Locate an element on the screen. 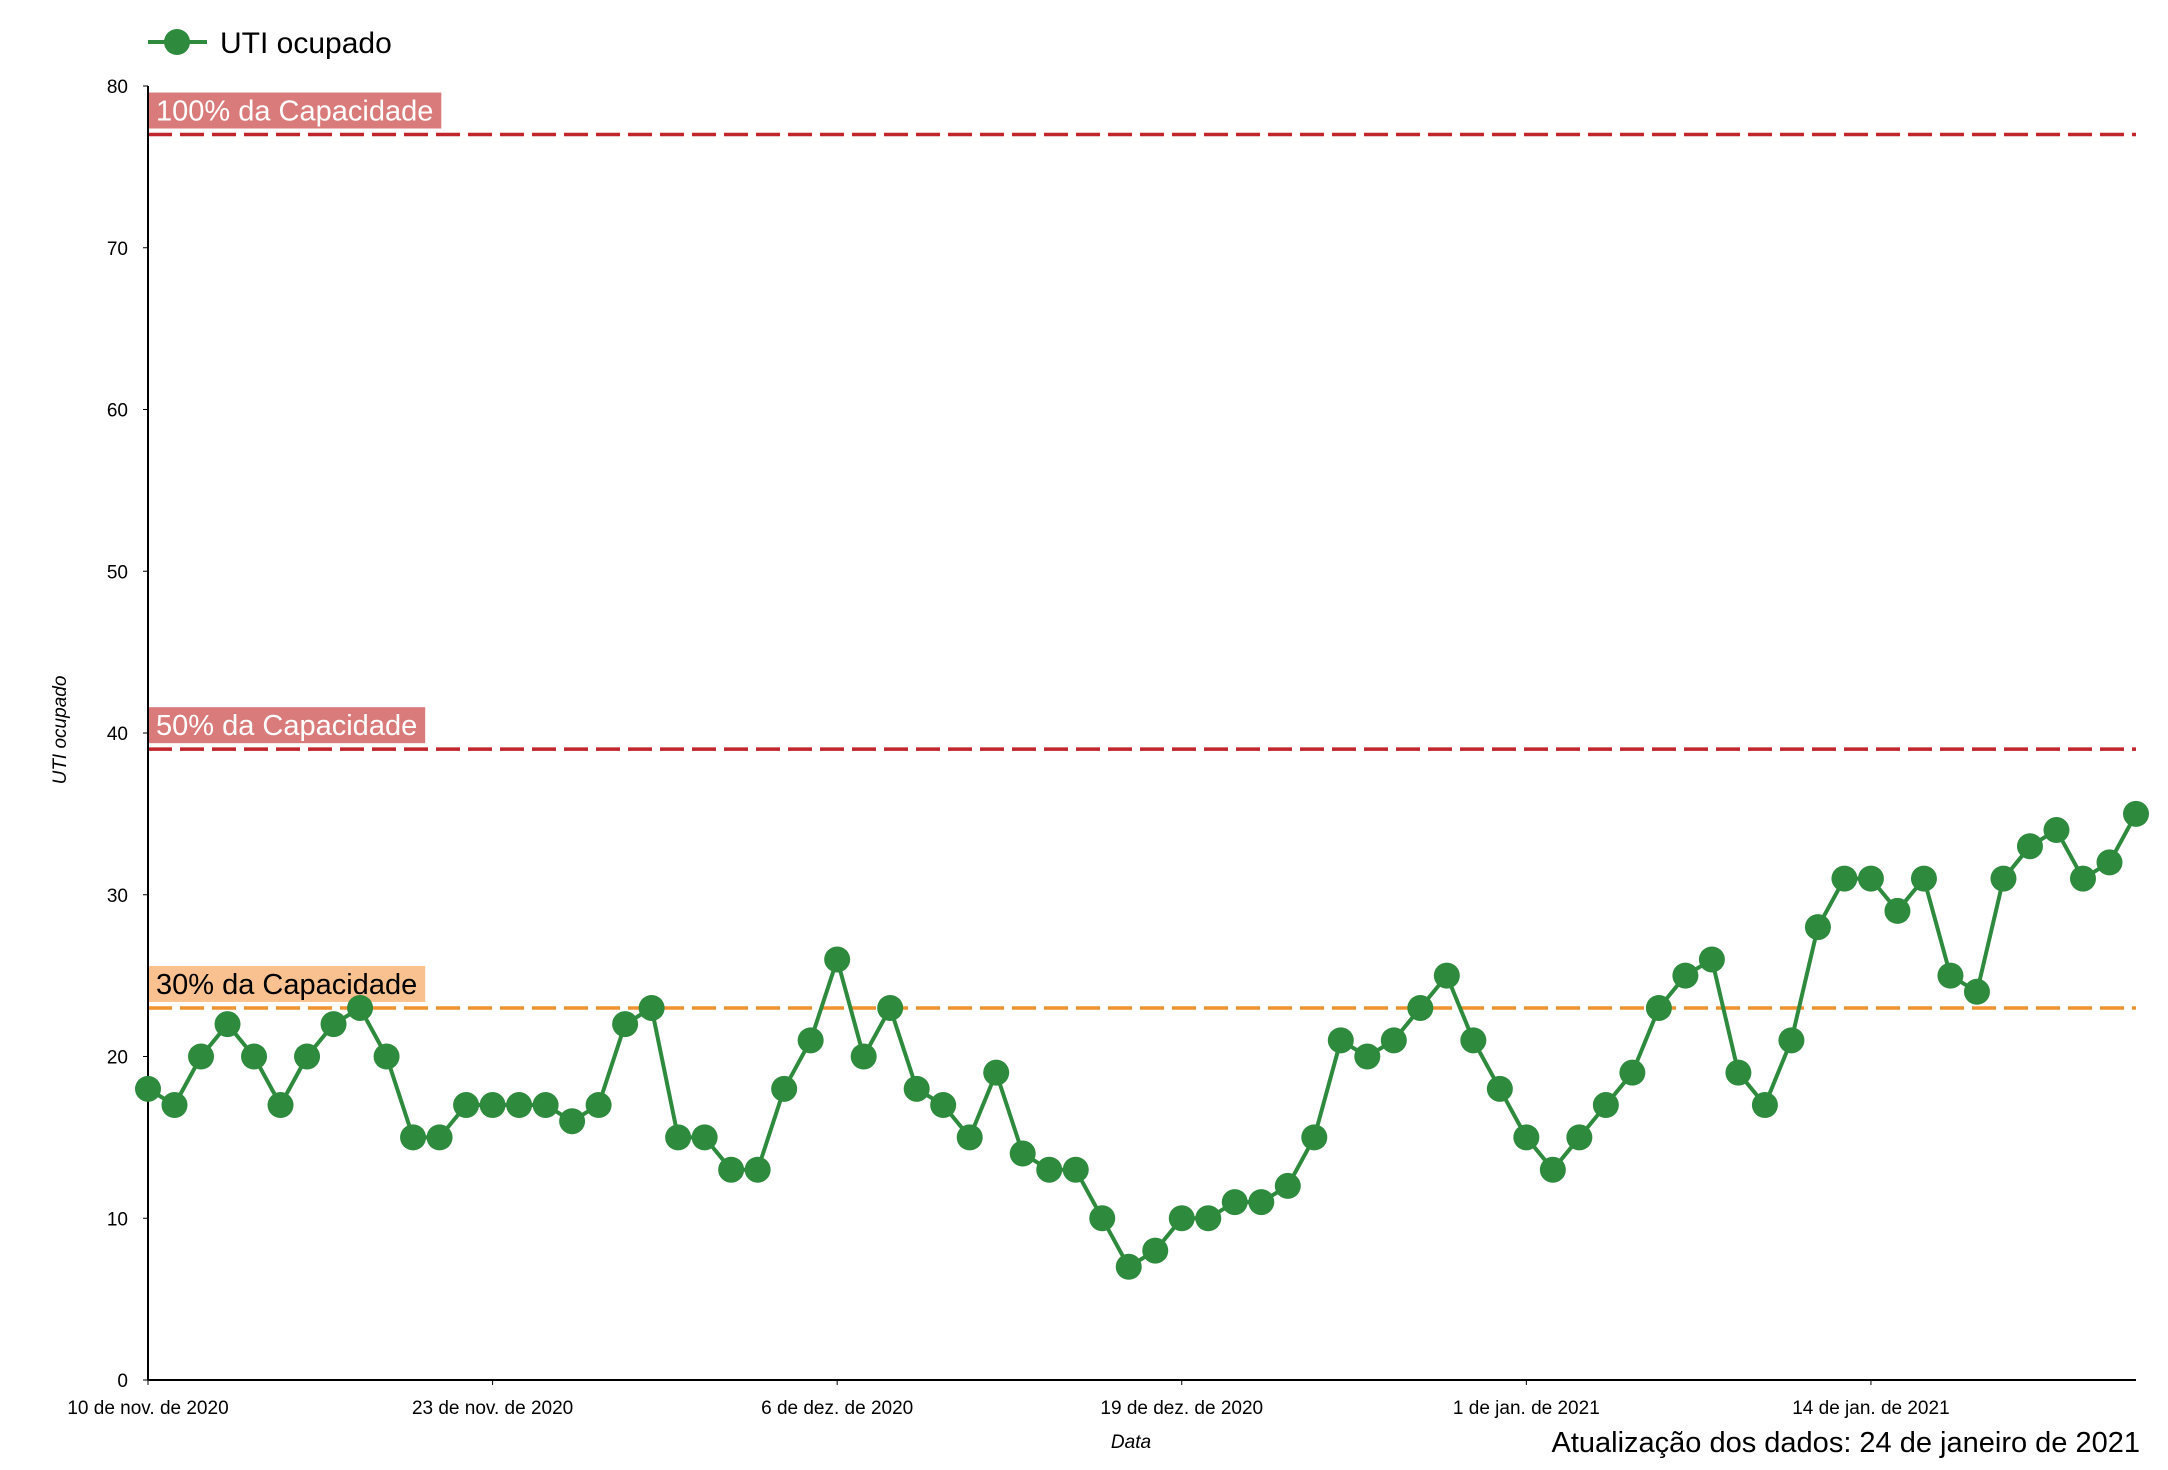 Image resolution: width=2168 pixels, height=1470 pixels. reference-label: 30% da Capacidade is located at coordinates (287, 983).